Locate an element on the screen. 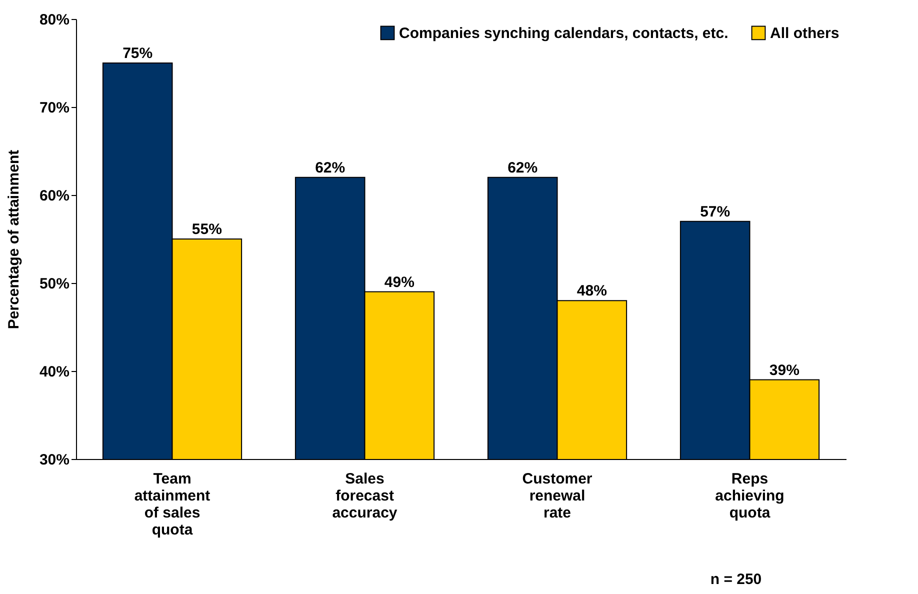  data-label: 57% is located at coordinates (715, 211).